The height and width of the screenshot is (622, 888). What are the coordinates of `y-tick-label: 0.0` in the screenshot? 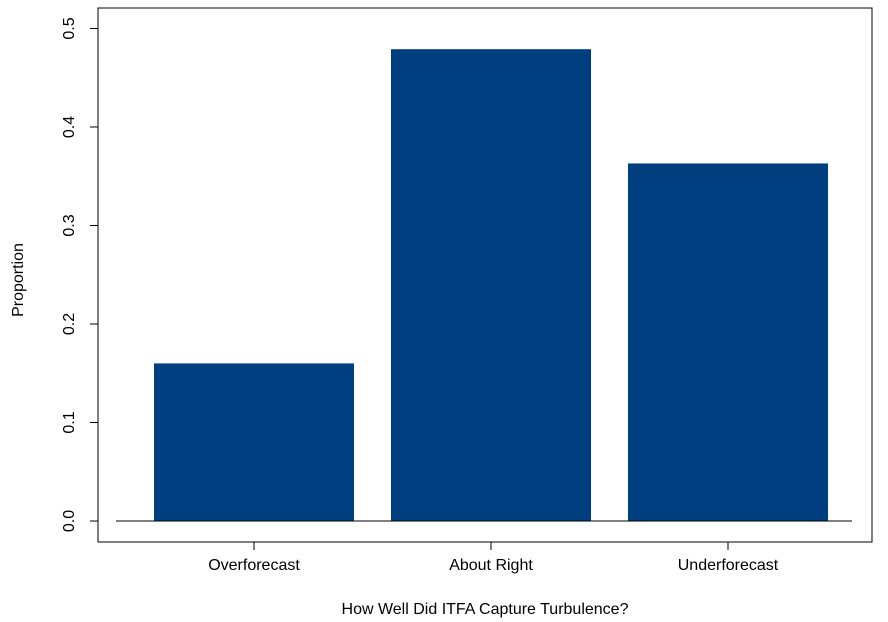 It's located at (69, 521).